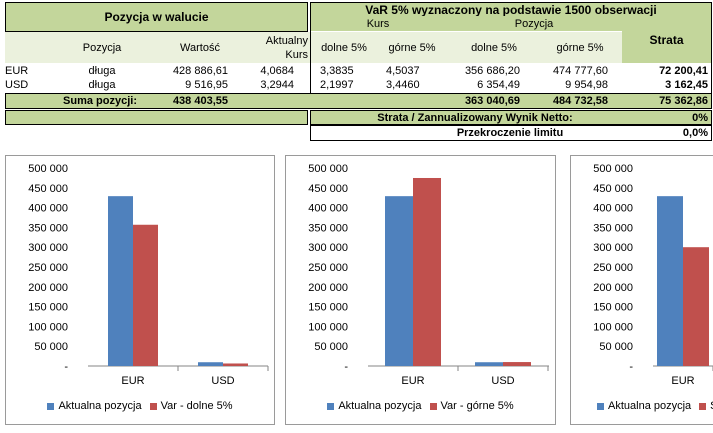  What do you see at coordinates (17, 70) in the screenshot?
I see `row-currency: EUR` at bounding box center [17, 70].